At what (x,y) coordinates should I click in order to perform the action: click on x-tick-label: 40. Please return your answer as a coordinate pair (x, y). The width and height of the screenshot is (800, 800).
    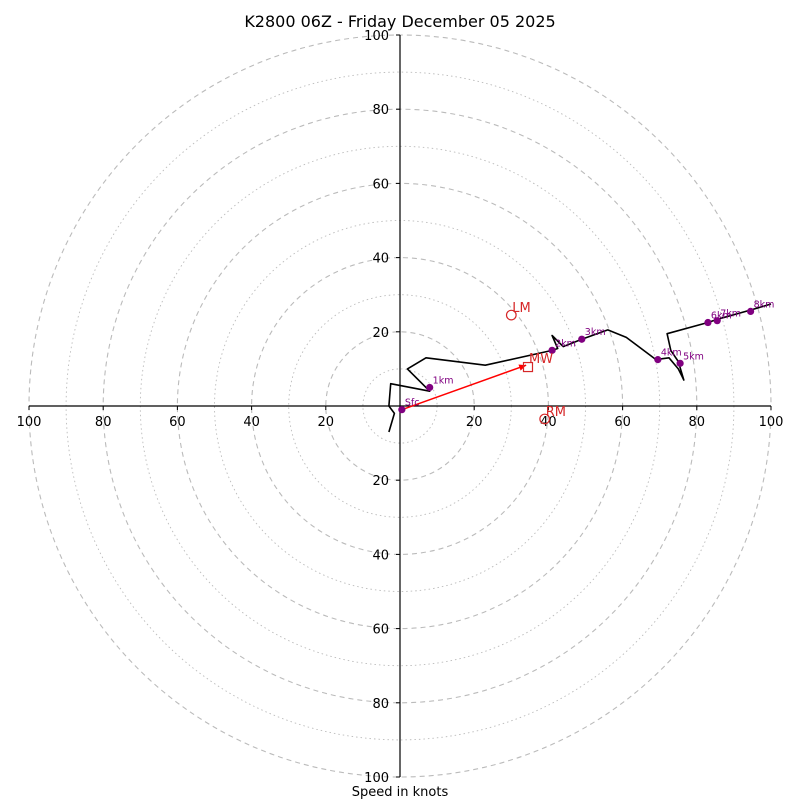
    Looking at the image, I should click on (251, 422).